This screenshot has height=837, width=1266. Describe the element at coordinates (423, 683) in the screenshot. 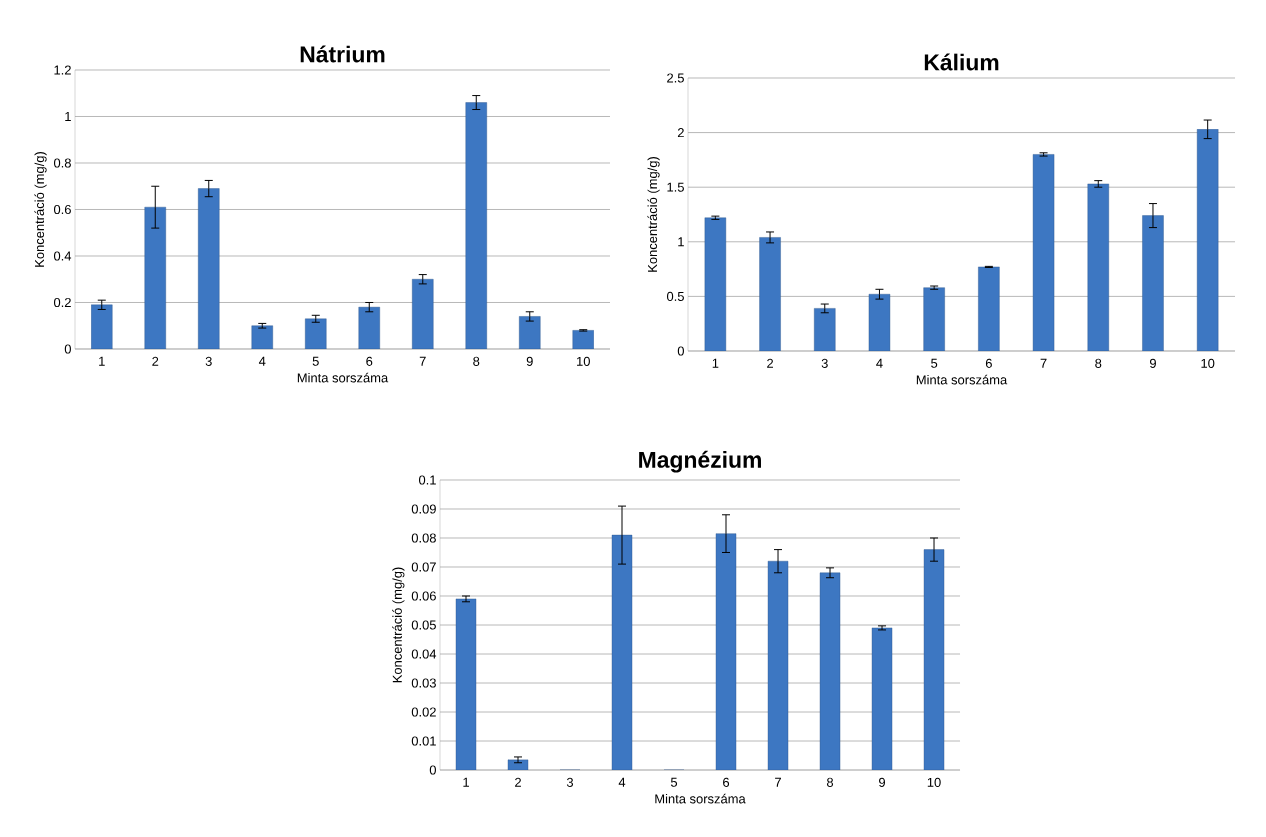

I see `y-tick-label: 0.03` at that location.